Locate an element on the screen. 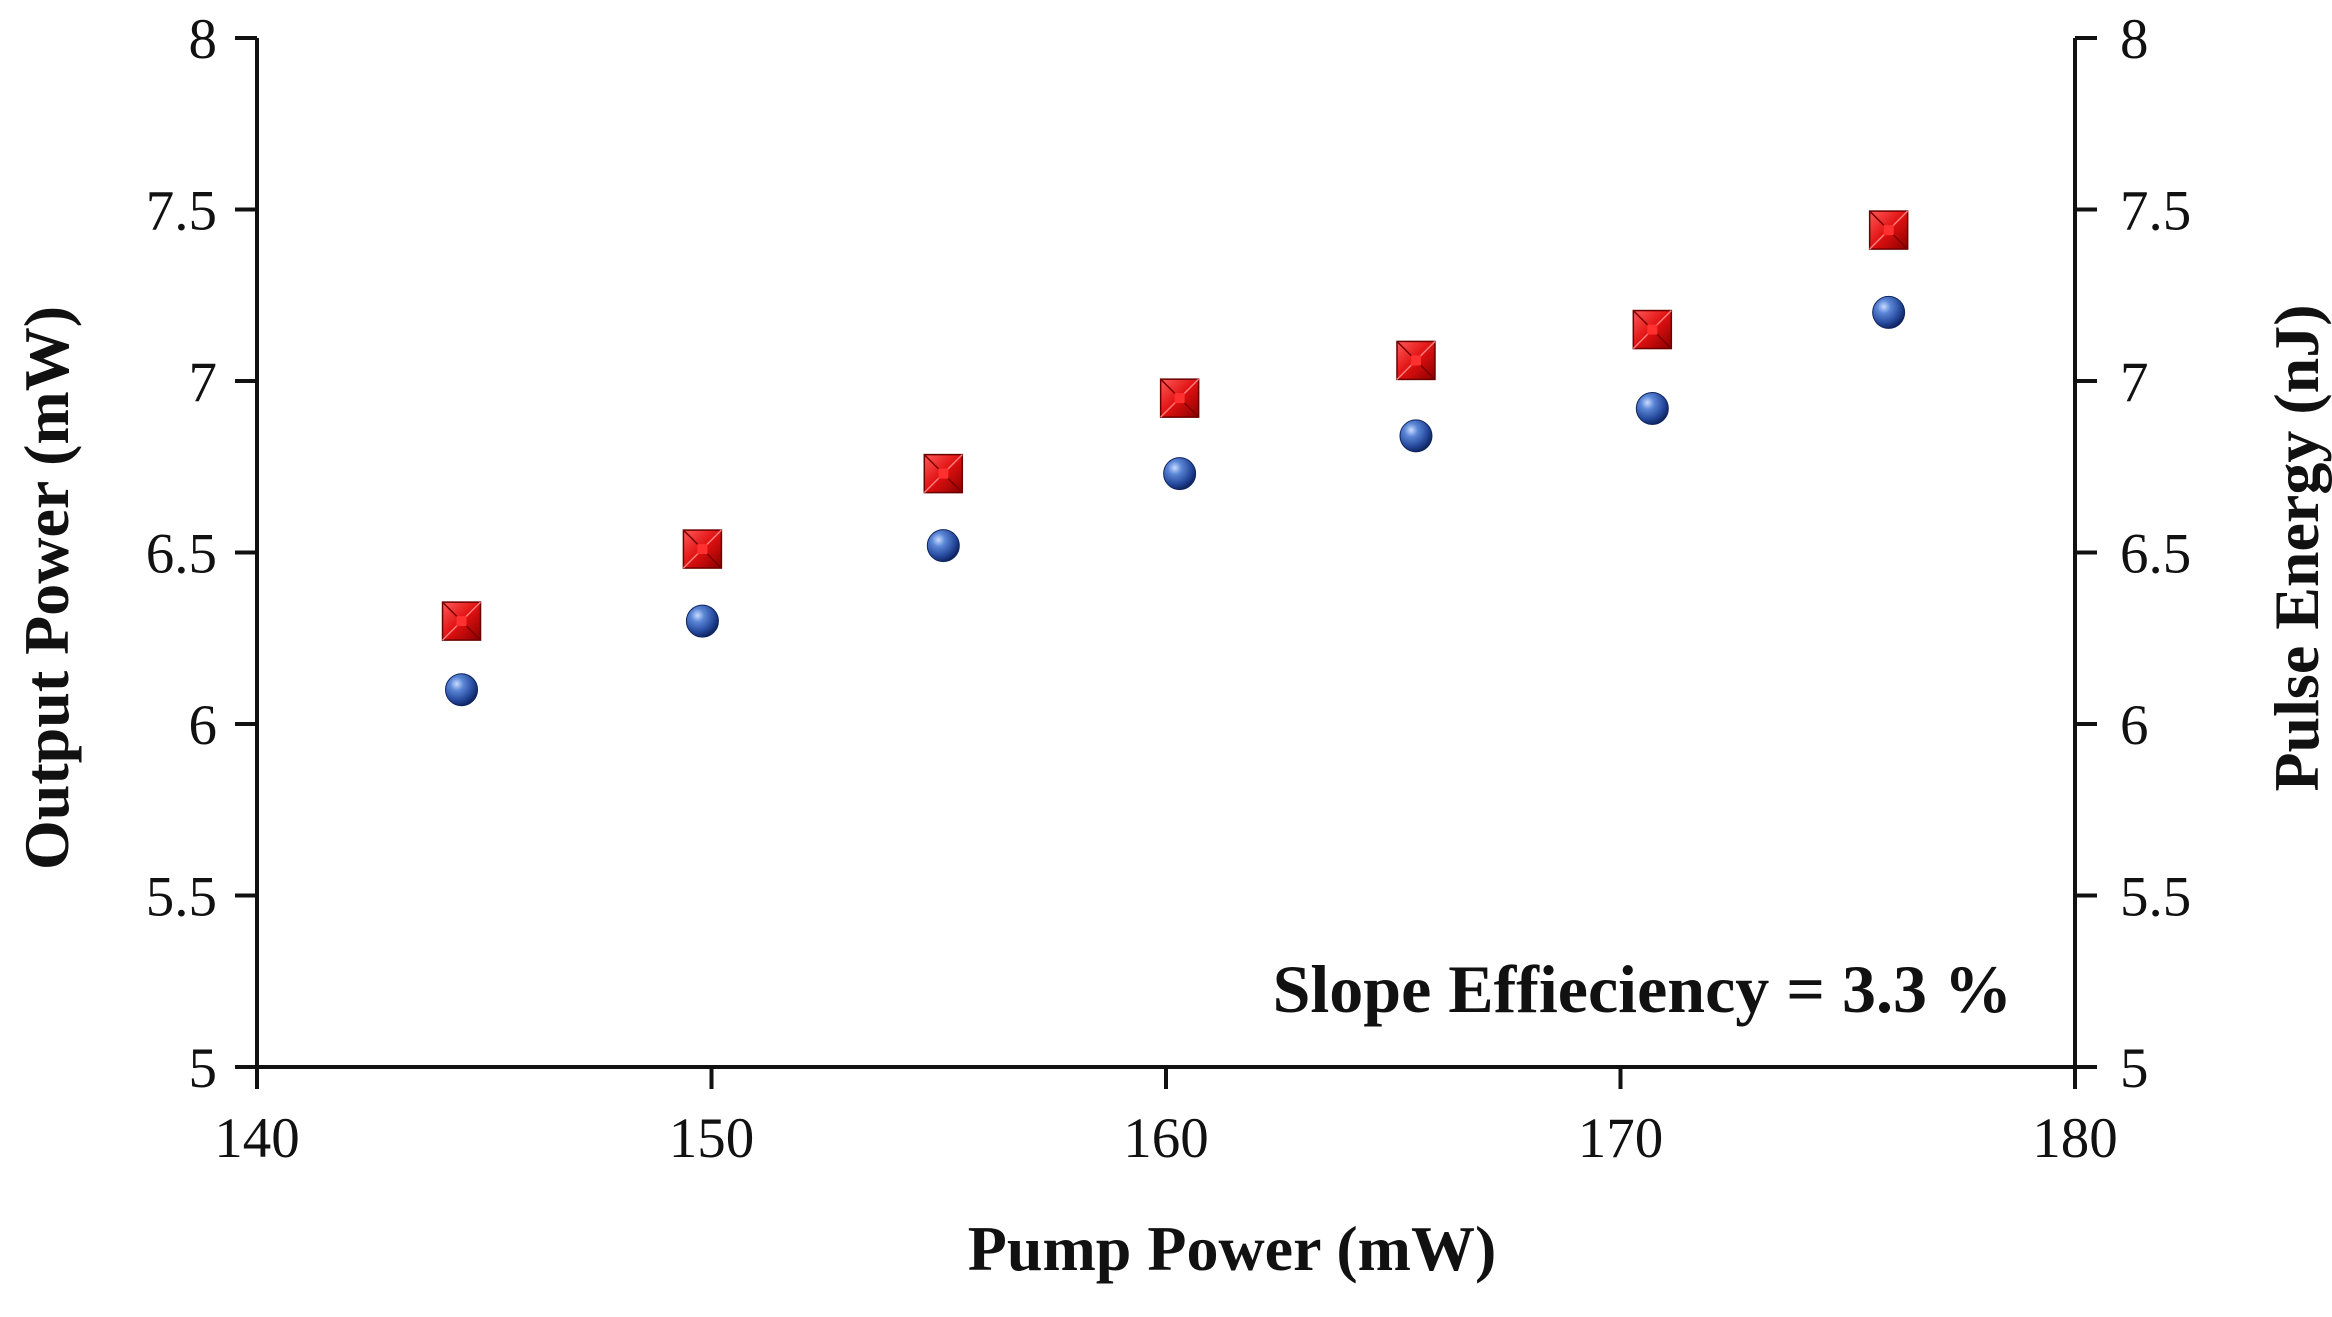  y2-tick-label: 6 is located at coordinates (2134, 725).